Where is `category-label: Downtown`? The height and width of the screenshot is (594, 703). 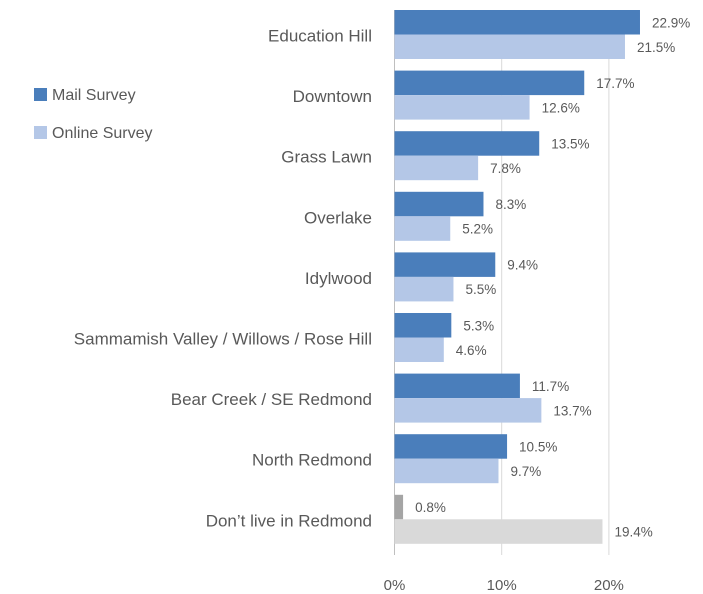
category-label: Downtown is located at coordinates (332, 96).